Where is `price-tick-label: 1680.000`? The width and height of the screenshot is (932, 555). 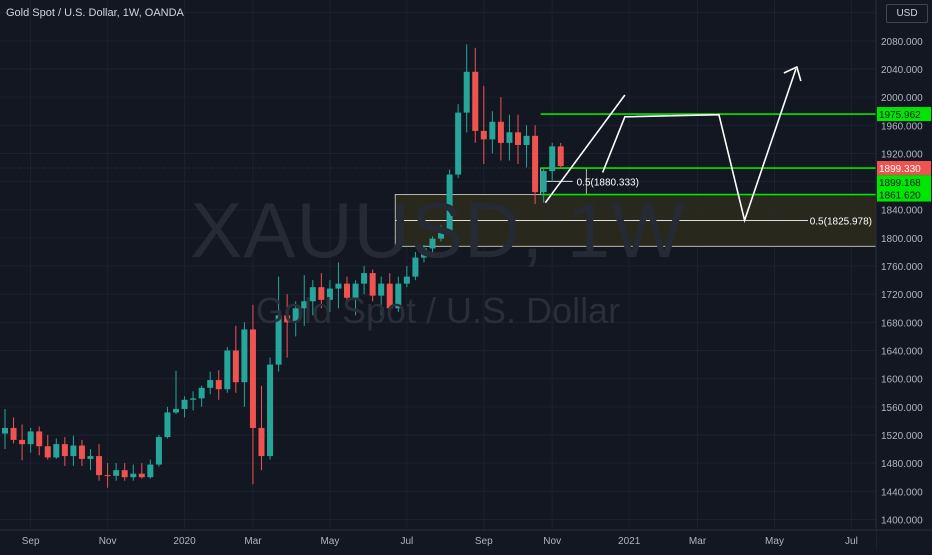
price-tick-label: 1680.000 is located at coordinates (902, 323).